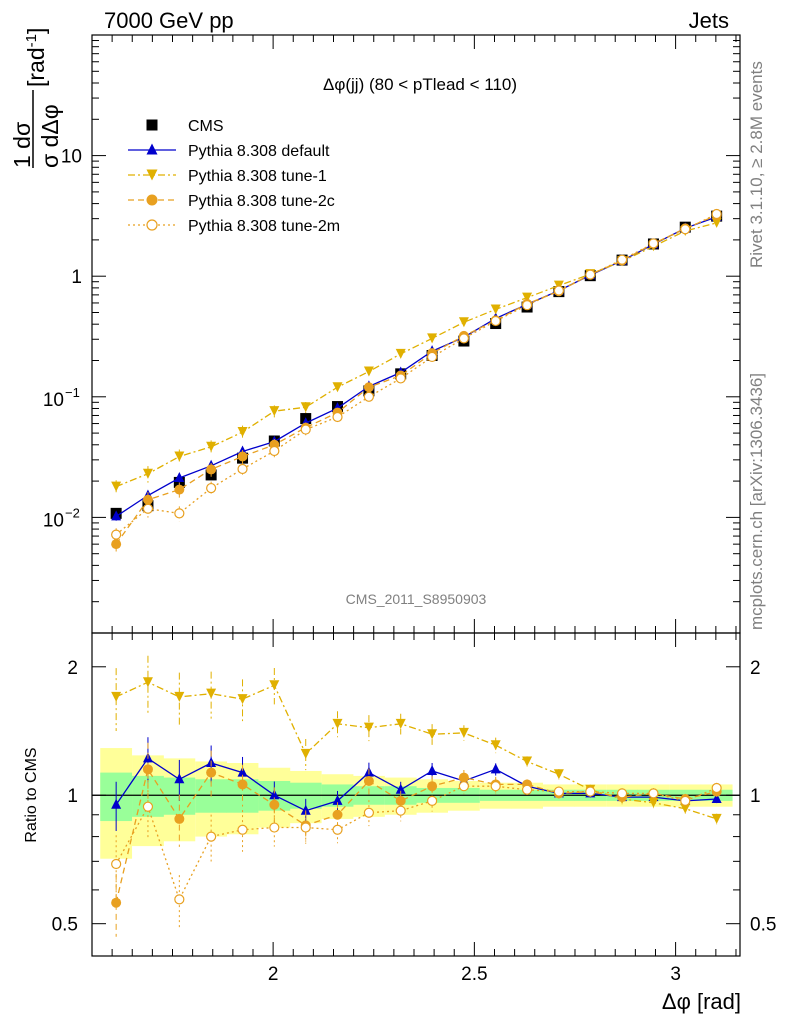  Describe the element at coordinates (261, 201) in the screenshot. I see `legend-label: Pythia 8.308 tune-2c` at that location.